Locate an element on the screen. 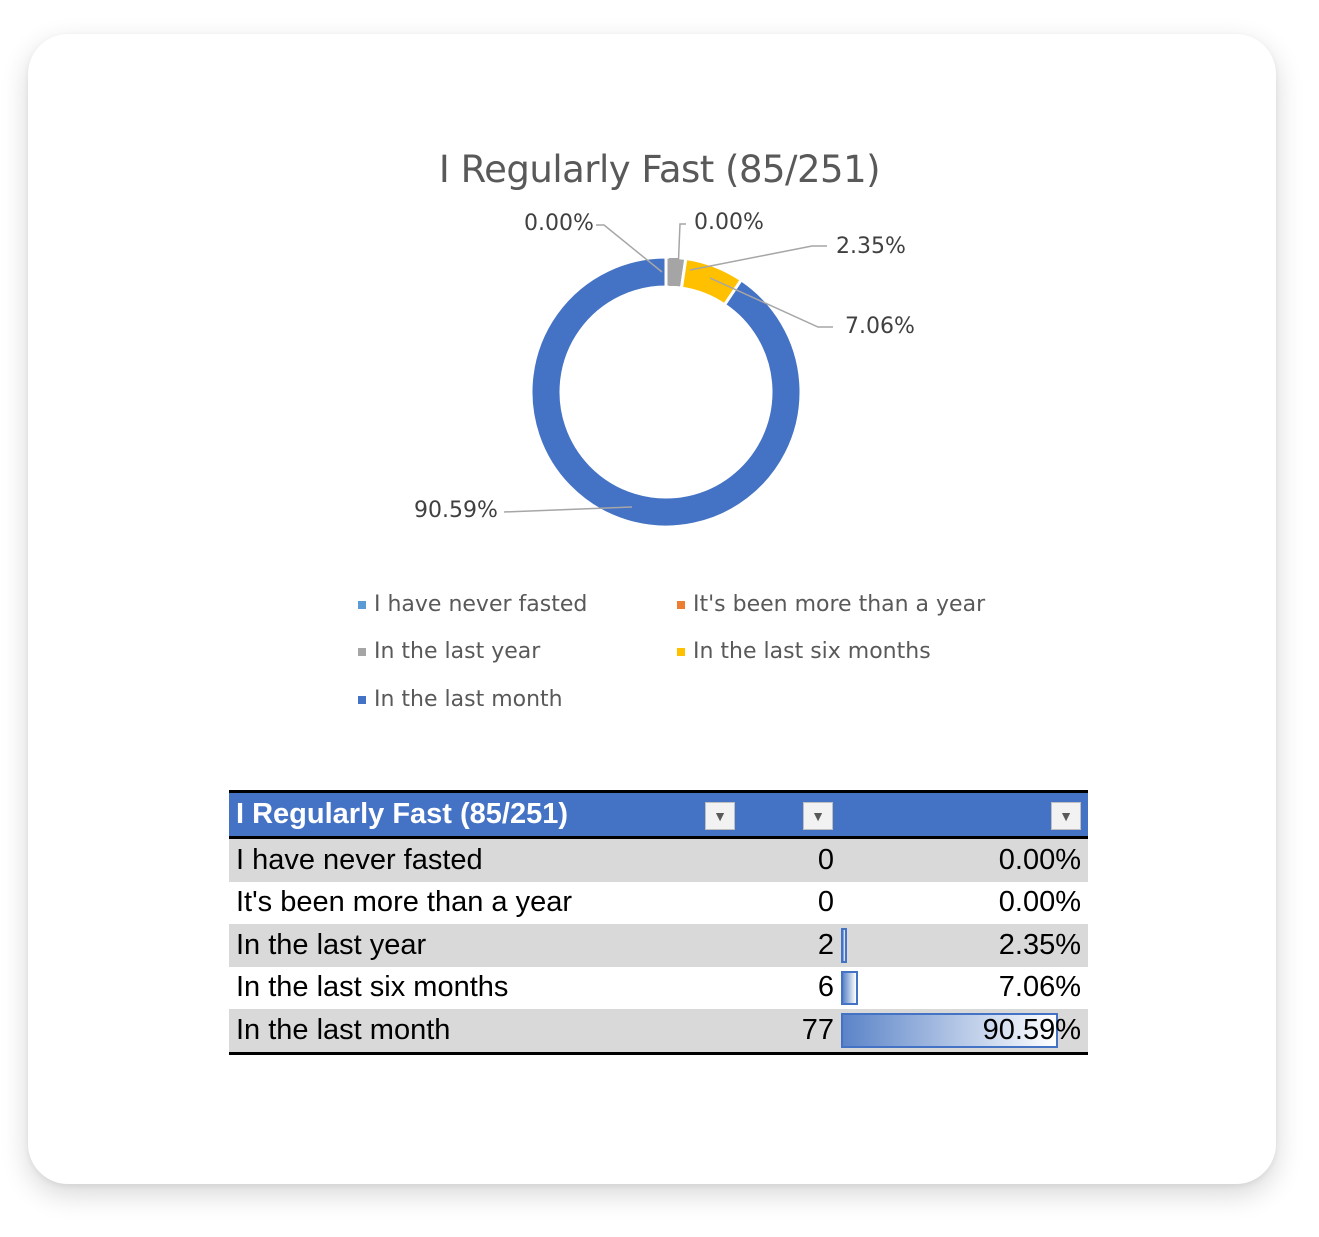 The width and height of the screenshot is (1319, 1237). legend-item-never-fasted: I have never fasted is located at coordinates (472, 604).